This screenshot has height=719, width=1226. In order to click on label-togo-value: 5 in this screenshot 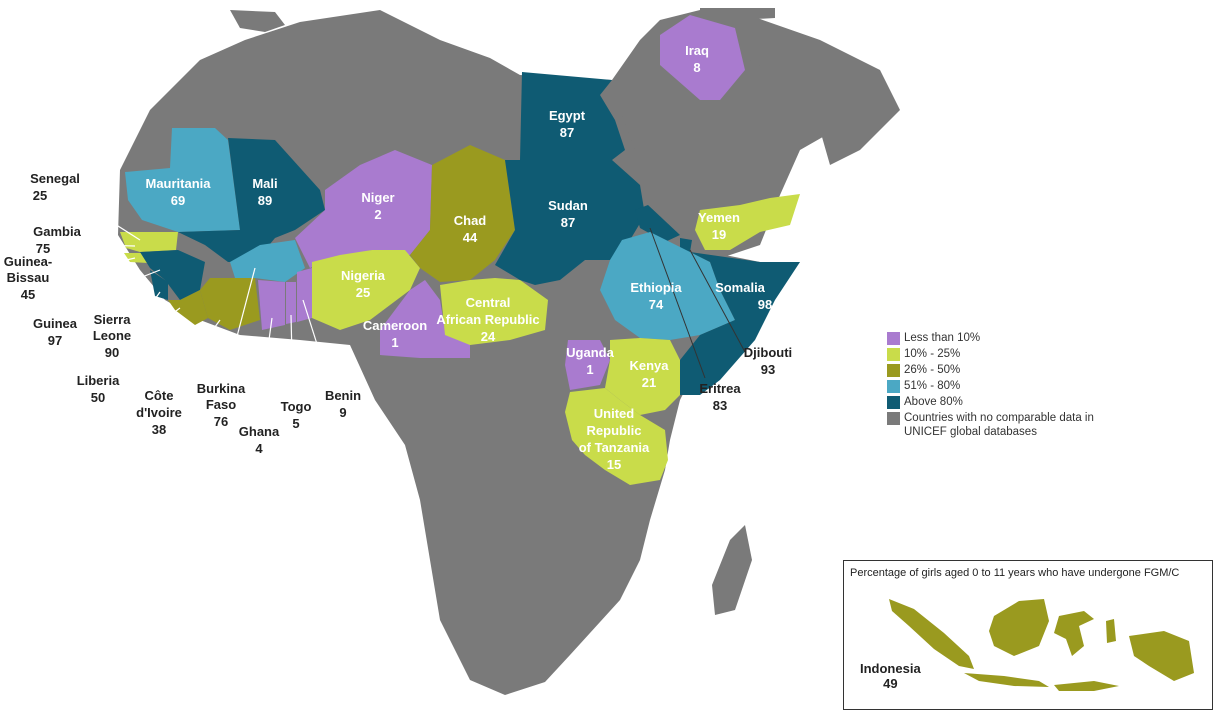, I will do `click(295, 423)`.